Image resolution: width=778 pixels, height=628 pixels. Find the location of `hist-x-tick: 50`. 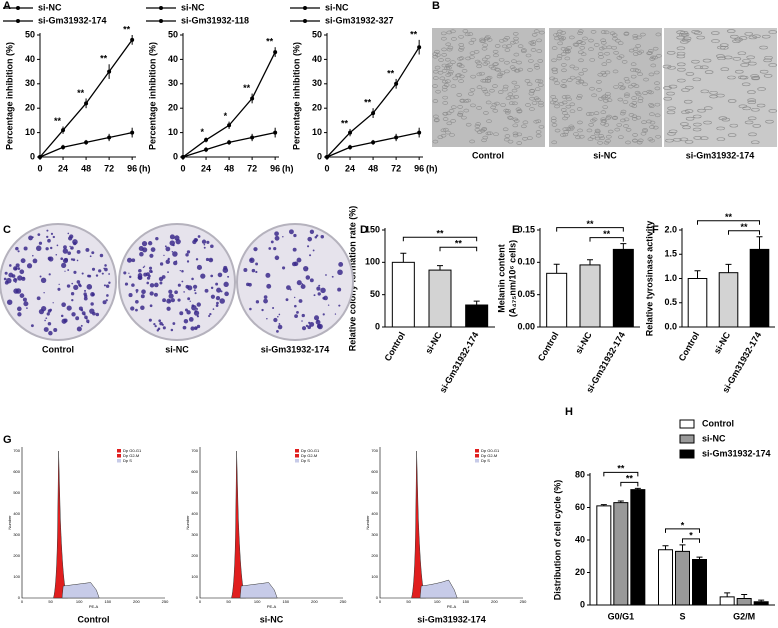

hist-x-tick: 50 is located at coordinates (408, 601).